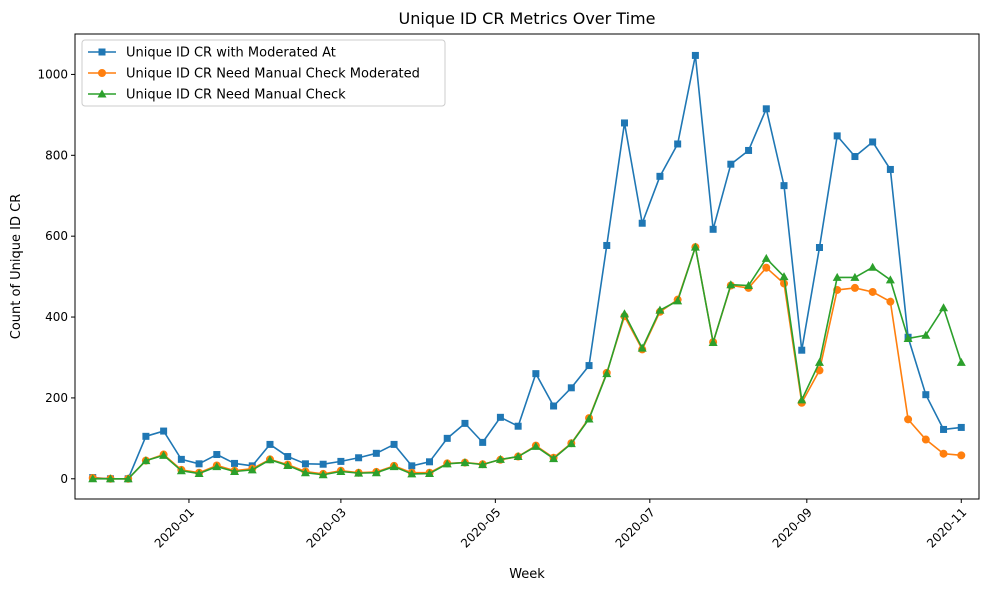  I want to click on legend-item: Unique ID CR Need Manual Check Moderated, so click(254, 74).